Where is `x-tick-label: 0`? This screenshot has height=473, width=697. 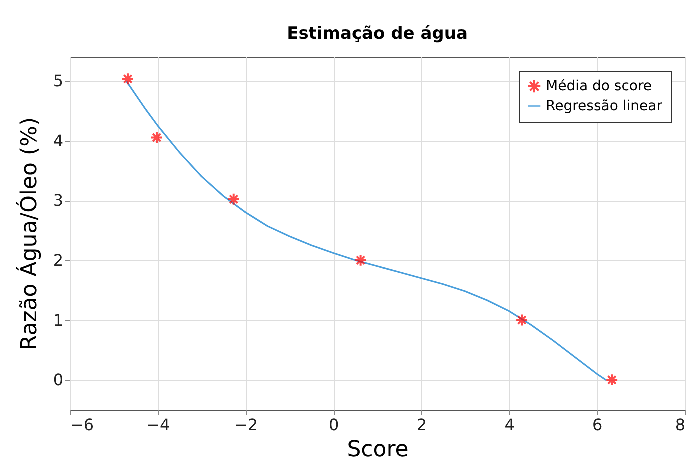 x-tick-label: 0 is located at coordinates (334, 425).